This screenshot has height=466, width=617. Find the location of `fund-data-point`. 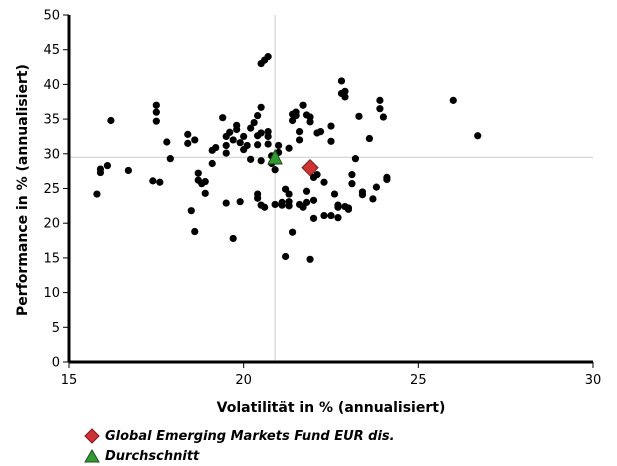

fund-data-point is located at coordinates (310, 167).